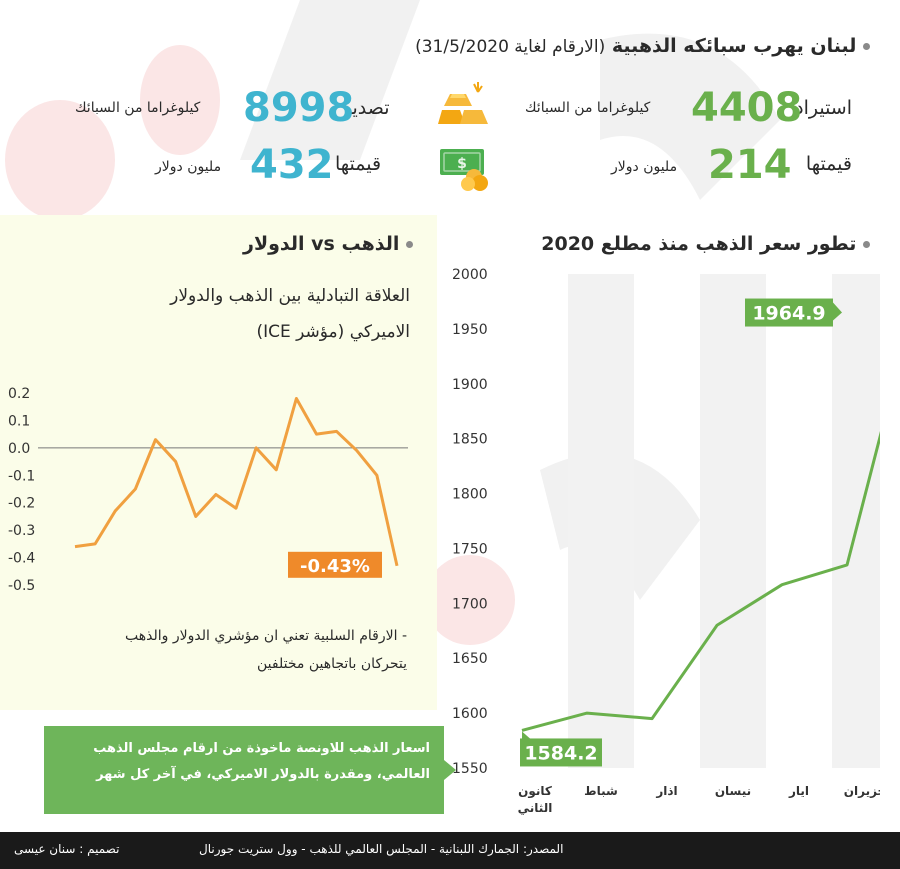 This screenshot has height=869, width=900. Describe the element at coordinates (588, 108) in the screenshot. I see `import-unit: كيلوغراما من السبائك` at that location.